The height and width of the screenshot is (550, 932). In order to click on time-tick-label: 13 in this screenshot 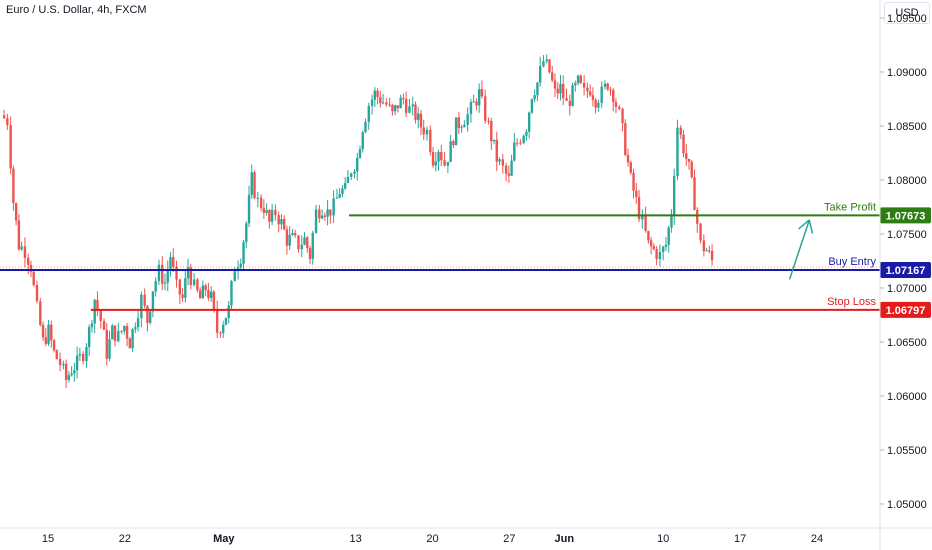, I will do `click(355, 539)`.